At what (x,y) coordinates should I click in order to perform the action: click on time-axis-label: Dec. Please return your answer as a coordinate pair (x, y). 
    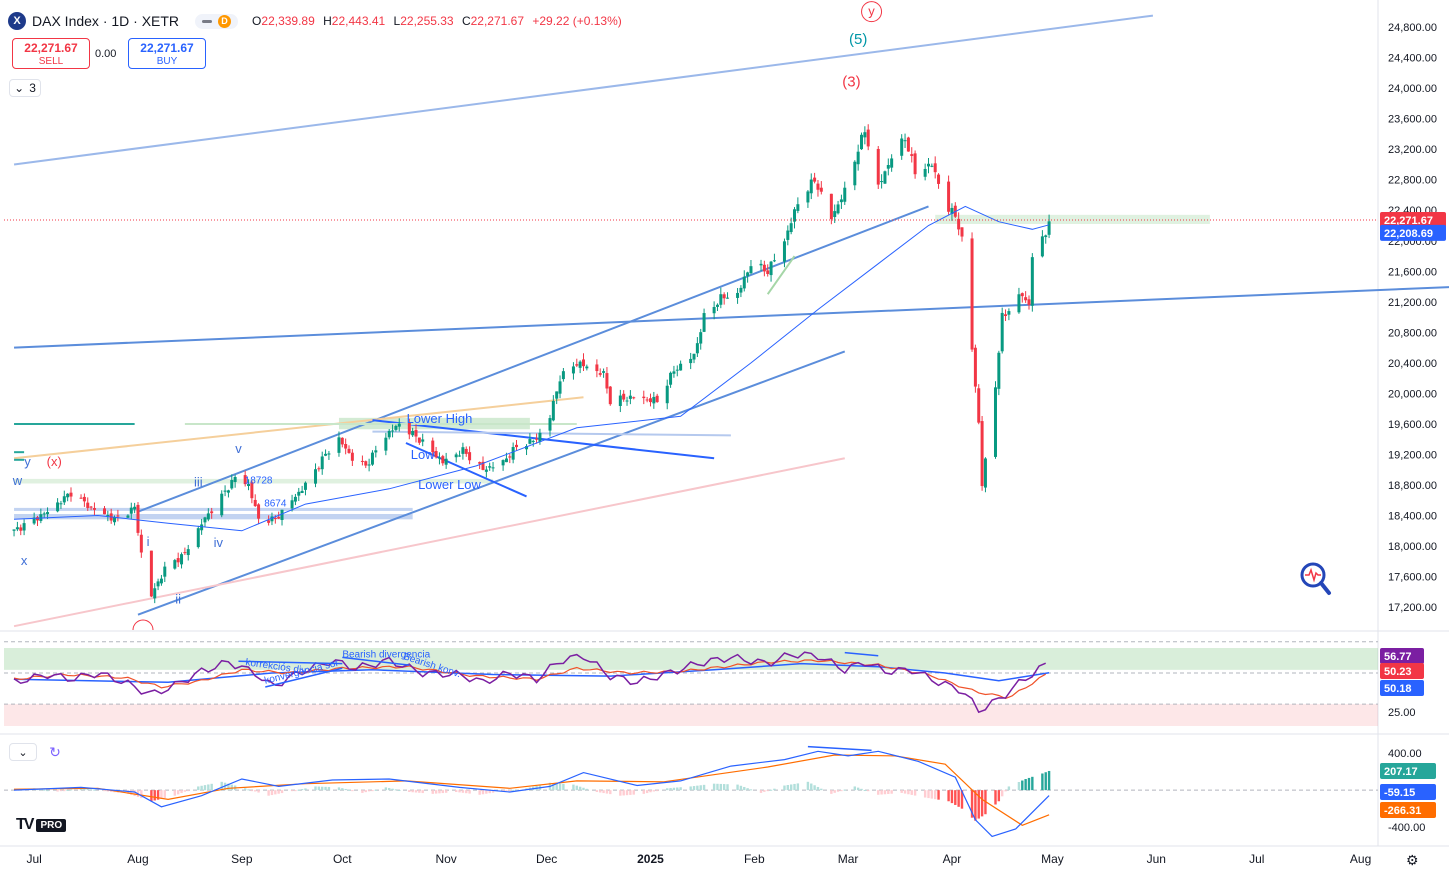
    Looking at the image, I should click on (546, 859).